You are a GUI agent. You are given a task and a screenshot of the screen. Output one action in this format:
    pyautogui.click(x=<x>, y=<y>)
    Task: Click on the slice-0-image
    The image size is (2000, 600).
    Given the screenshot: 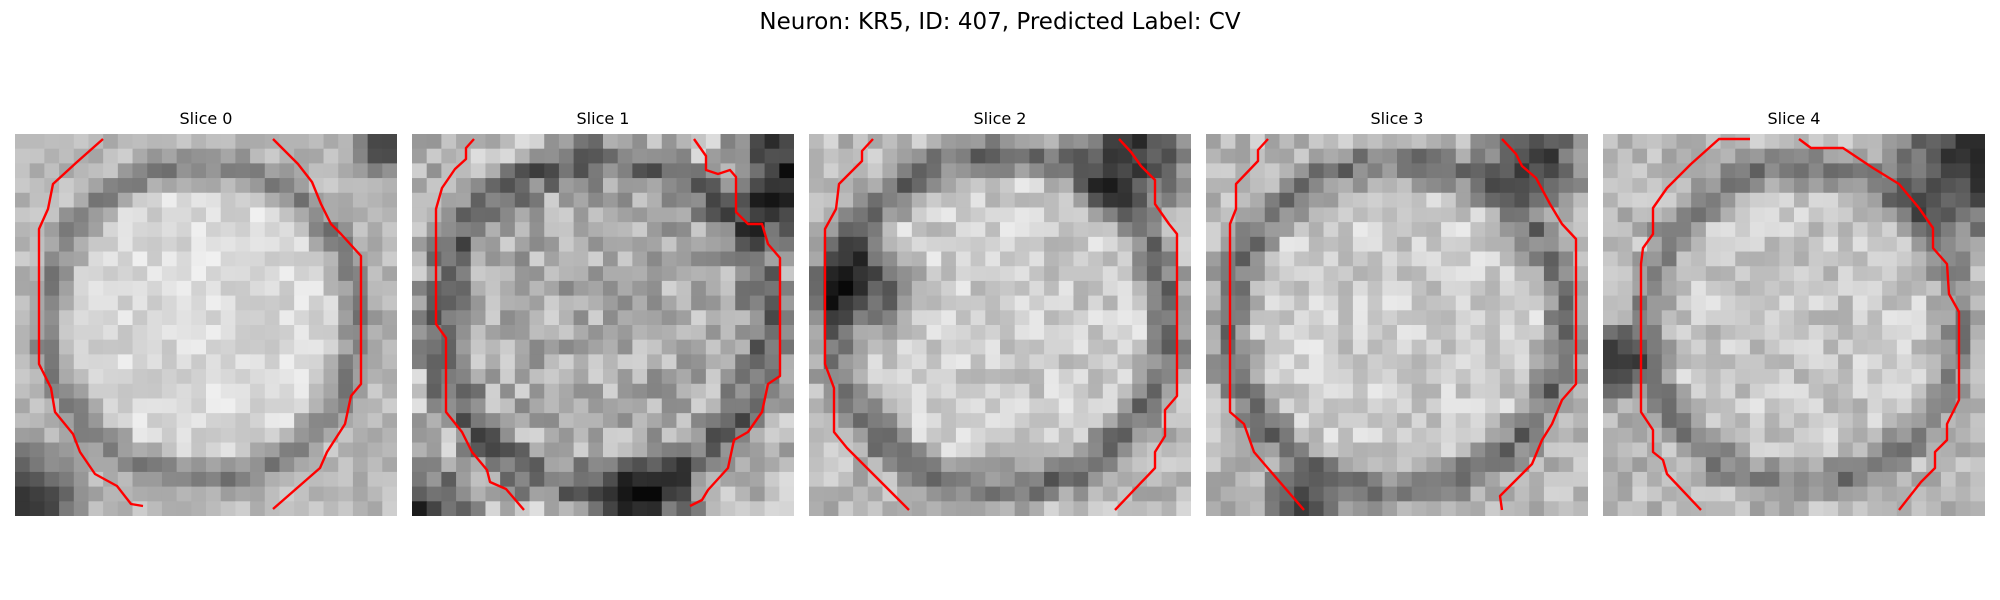 What is the action you would take?
    pyautogui.click(x=206, y=325)
    